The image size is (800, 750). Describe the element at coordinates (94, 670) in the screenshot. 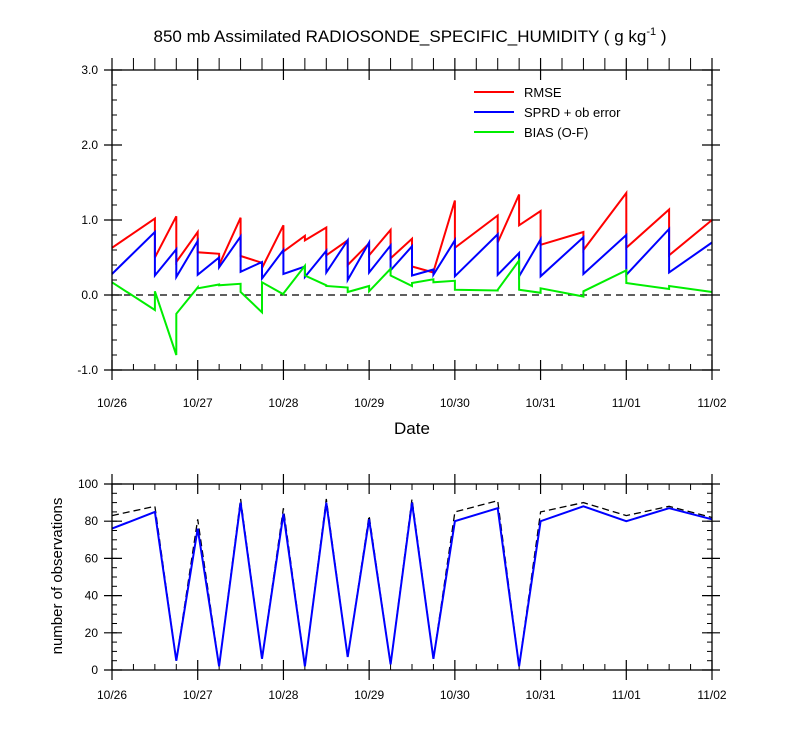

I see `y-tick-label: 0` at that location.